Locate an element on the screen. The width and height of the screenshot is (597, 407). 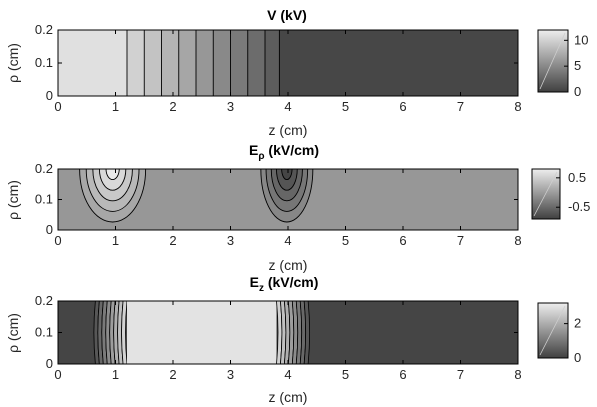
panel-v-title: V (kV) is located at coordinates (287, 15).